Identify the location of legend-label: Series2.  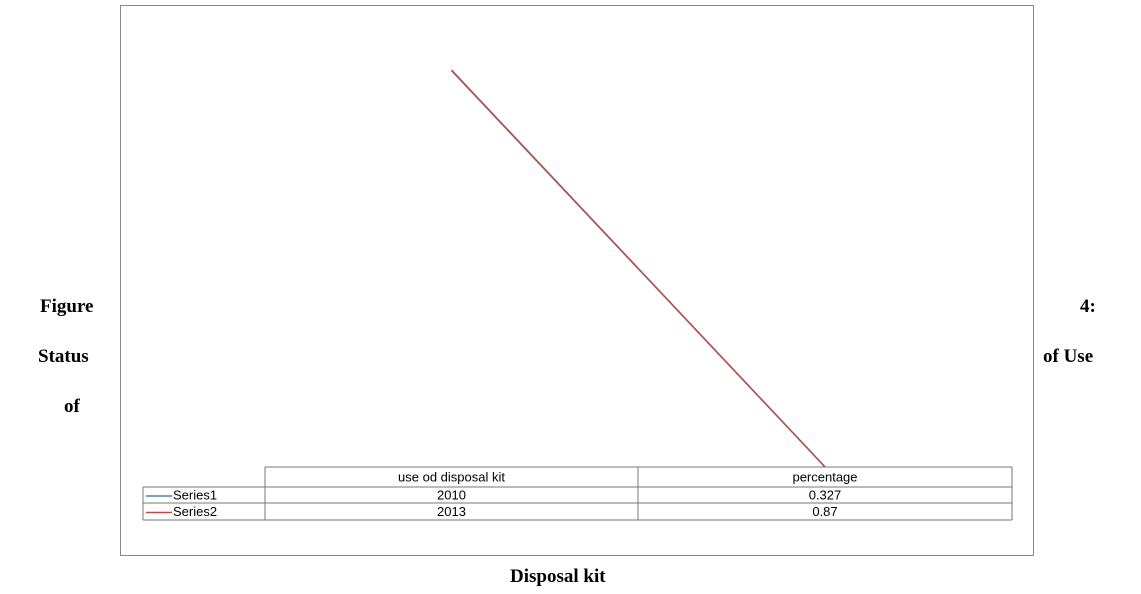
(195, 511).